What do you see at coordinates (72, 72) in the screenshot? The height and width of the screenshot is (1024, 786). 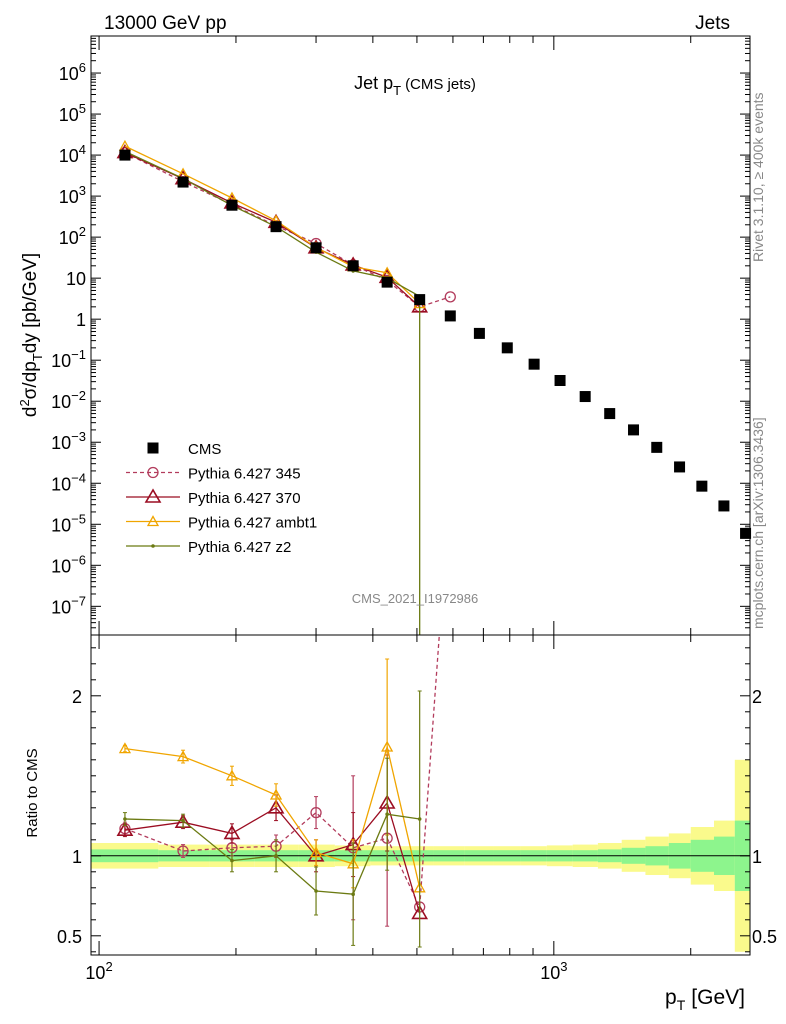 I see `y-tick-label: 10⁶` at bounding box center [72, 72].